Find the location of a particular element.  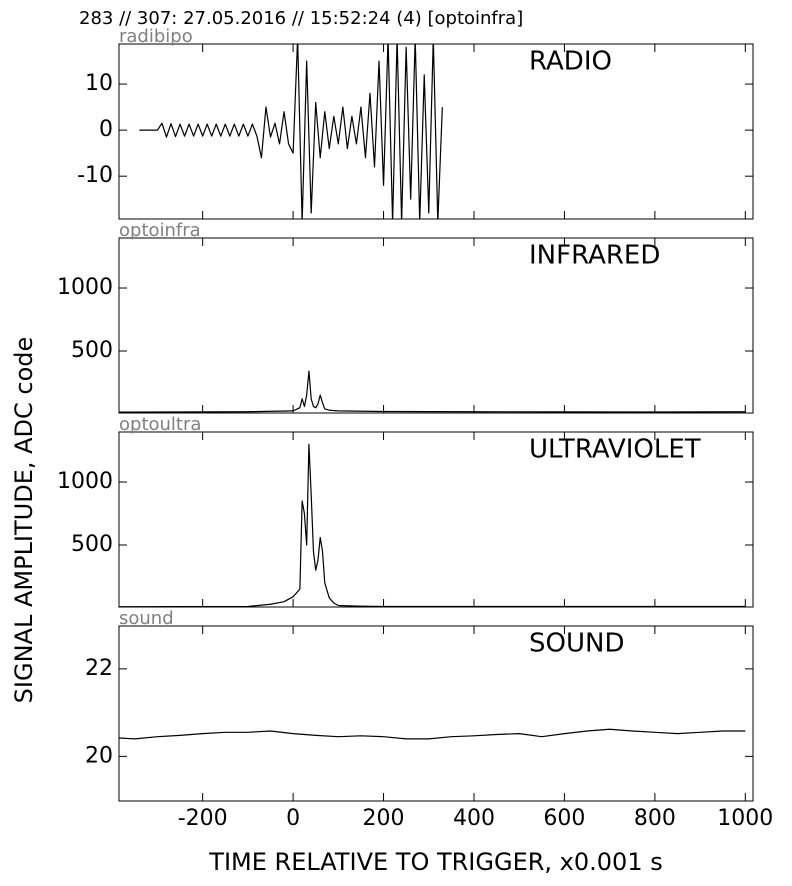

y-tick-label: -10 is located at coordinates (95, 175).